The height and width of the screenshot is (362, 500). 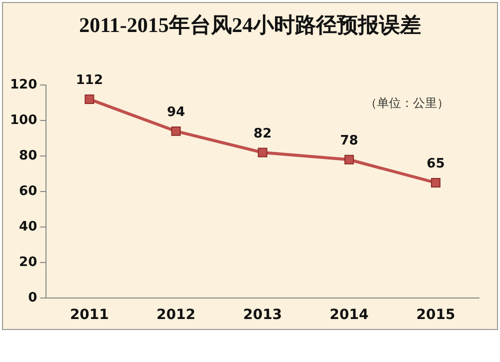 What do you see at coordinates (176, 315) in the screenshot?
I see `x-tick-label: 2012` at bounding box center [176, 315].